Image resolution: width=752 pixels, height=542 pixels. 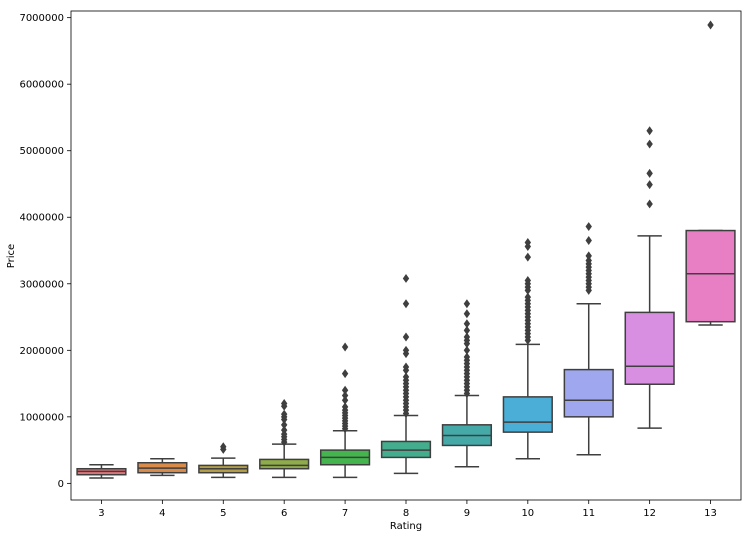 What do you see at coordinates (162, 513) in the screenshot?
I see `x-tick-label: 4` at bounding box center [162, 513].